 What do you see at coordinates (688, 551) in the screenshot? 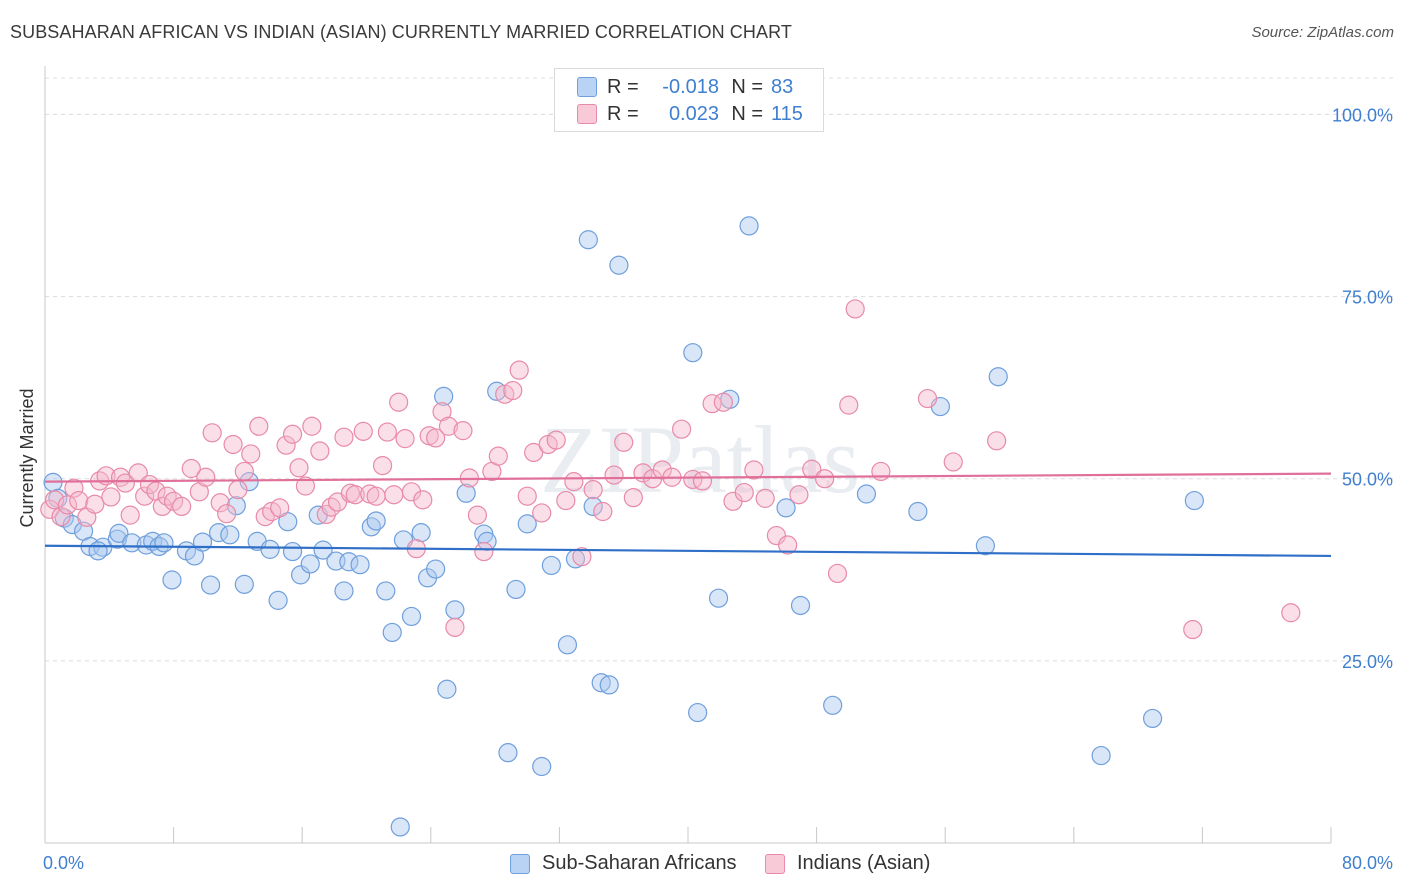
I see `trend-line` at bounding box center [688, 551].